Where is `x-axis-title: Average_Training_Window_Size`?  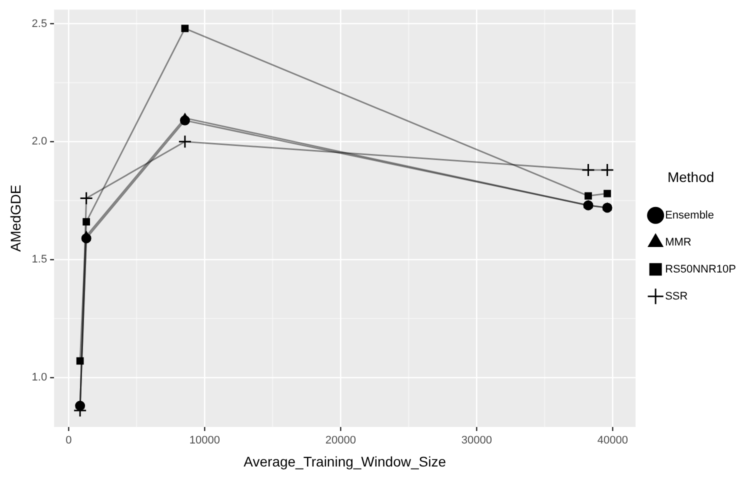 x-axis-title: Average_Training_Window_Size is located at coordinates (345, 461).